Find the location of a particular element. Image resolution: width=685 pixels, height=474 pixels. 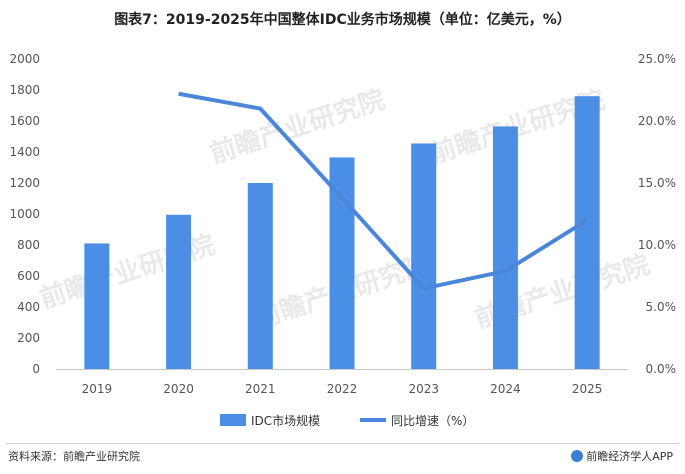

y-left-tick-label: 1400 is located at coordinates (24, 152).